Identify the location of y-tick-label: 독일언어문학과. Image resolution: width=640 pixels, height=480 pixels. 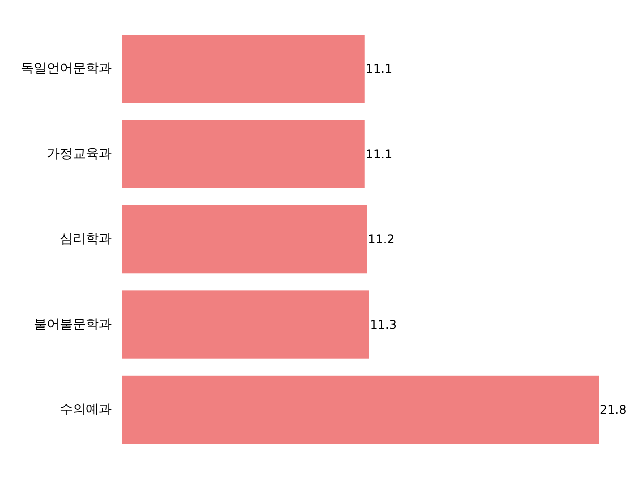
(66, 69).